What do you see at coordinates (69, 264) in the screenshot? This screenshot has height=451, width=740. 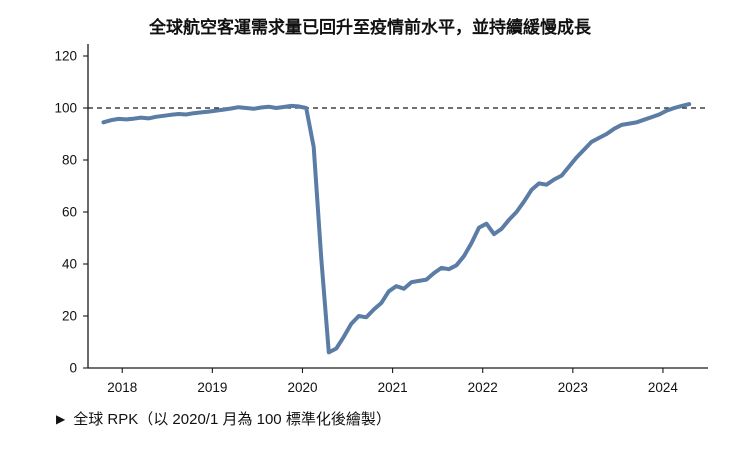 I see `y-tick-label: 40` at bounding box center [69, 264].